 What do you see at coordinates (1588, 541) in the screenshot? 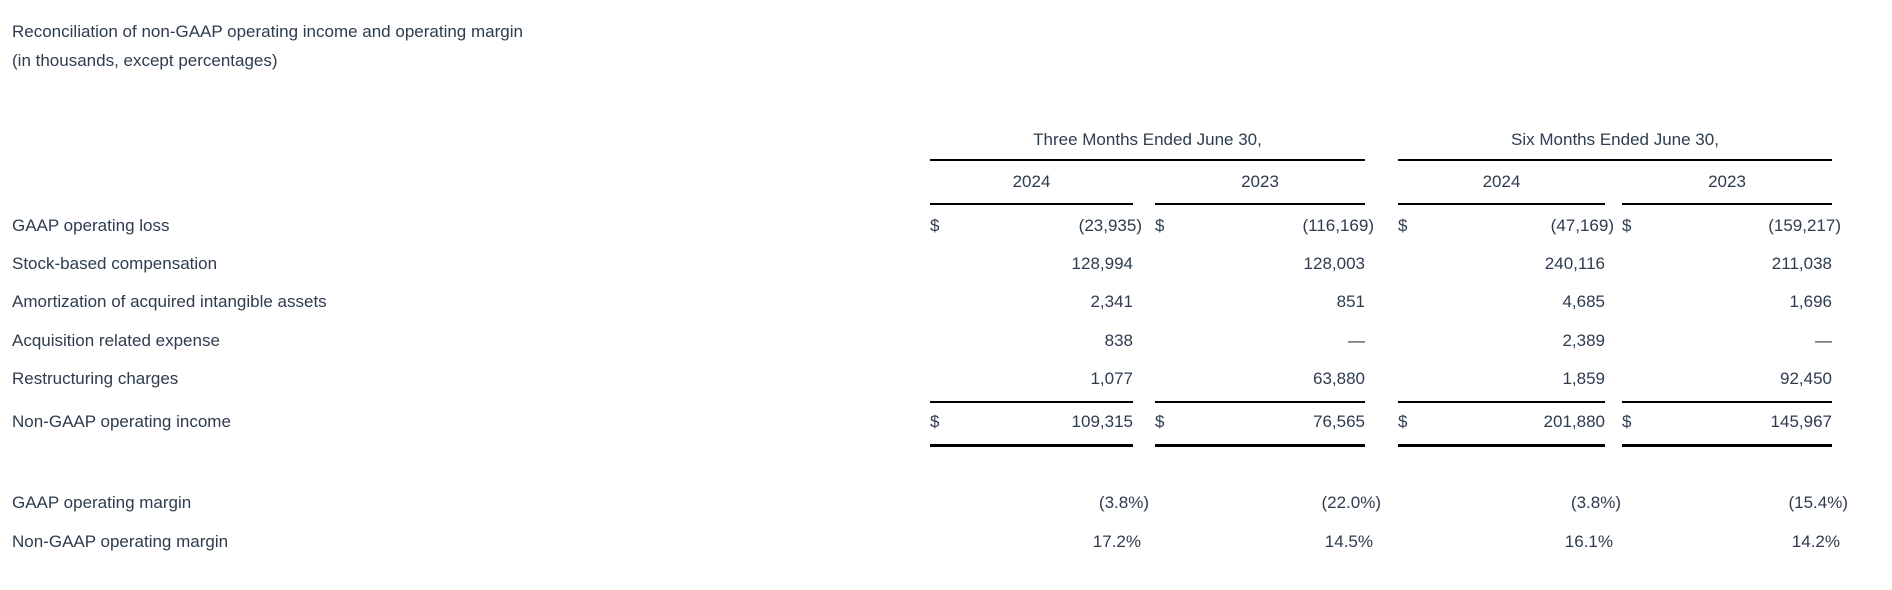
I see `cell-value: 16.1%` at bounding box center [1588, 541].